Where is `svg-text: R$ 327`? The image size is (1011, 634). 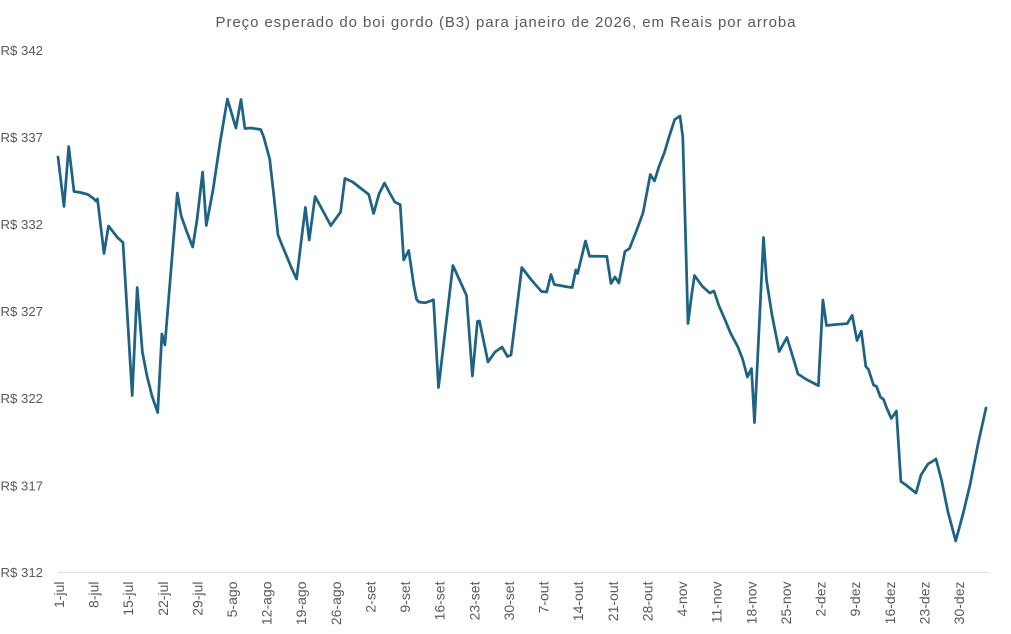
svg-text: R$ 327 is located at coordinates (21, 311).